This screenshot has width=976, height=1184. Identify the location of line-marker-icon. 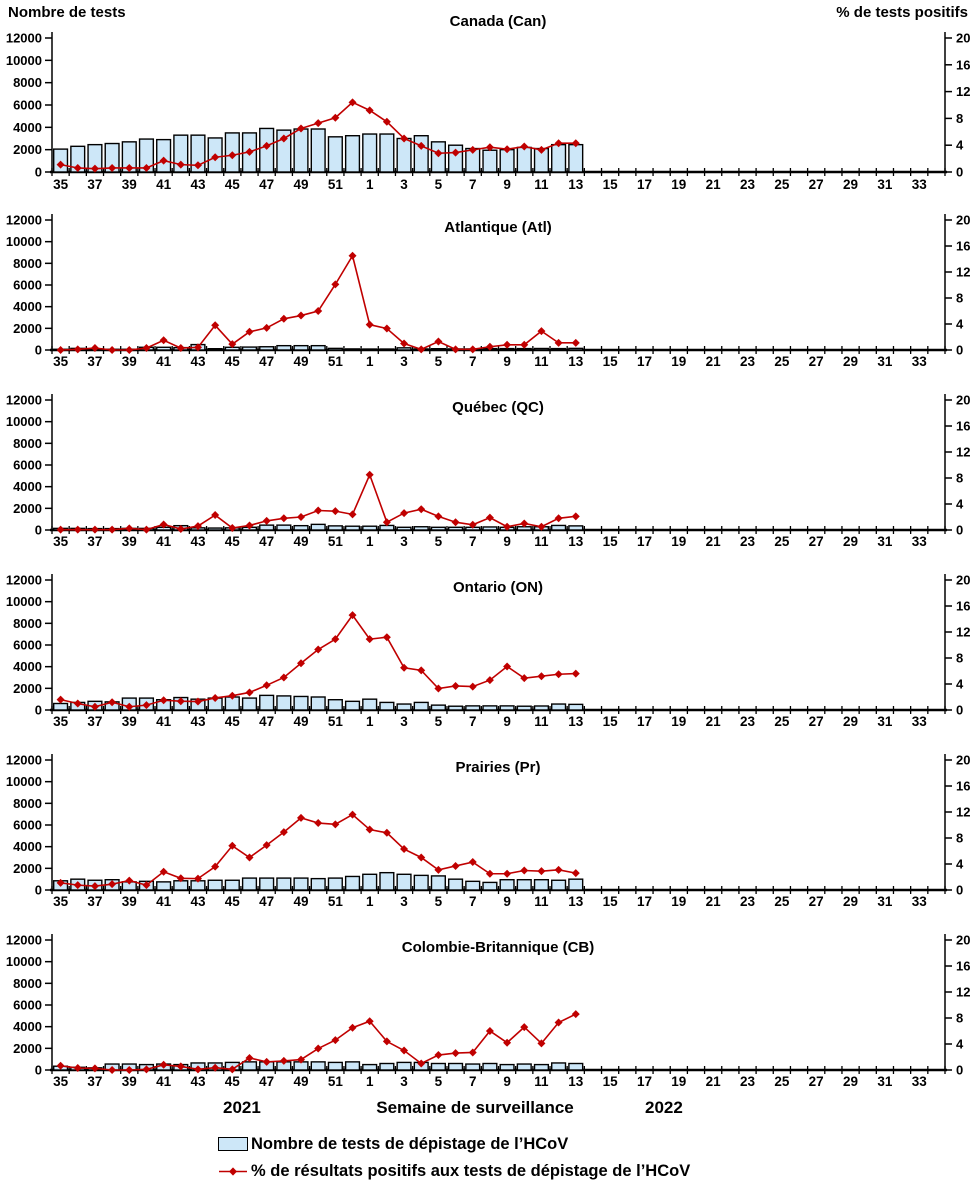
(233, 1171).